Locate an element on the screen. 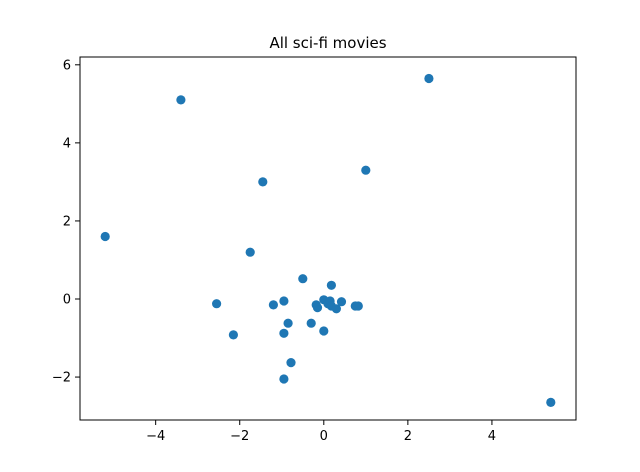  y-tick-label: 6 is located at coordinates (67, 65).